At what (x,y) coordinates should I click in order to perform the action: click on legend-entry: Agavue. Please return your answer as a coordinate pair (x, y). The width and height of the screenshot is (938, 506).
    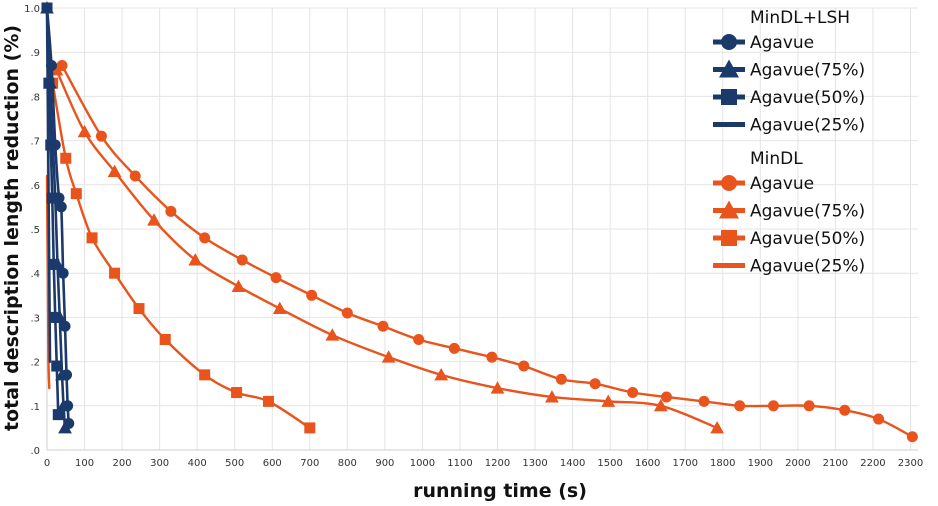
    Looking at the image, I should click on (763, 43).